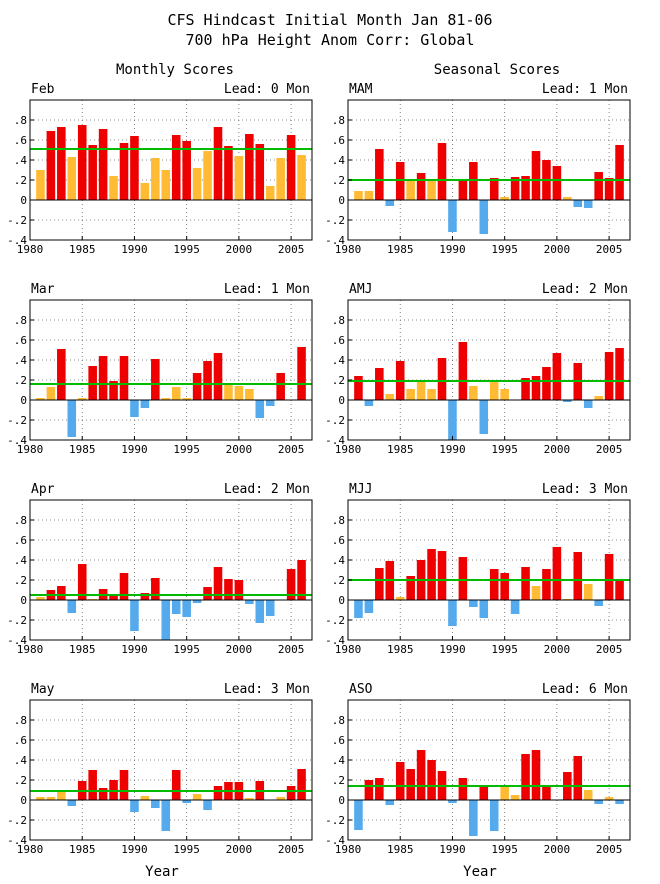 The width and height of the screenshot is (660, 884). I want to click on figure-title-line1: CFS Hindcast Initial Month Jan 81-06, so click(329, 20).